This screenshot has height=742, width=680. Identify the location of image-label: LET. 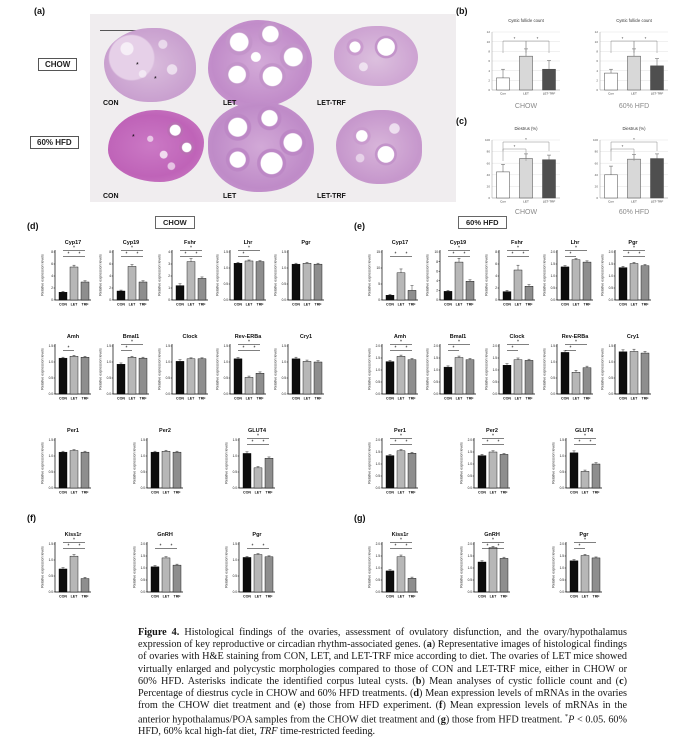
(230, 196).